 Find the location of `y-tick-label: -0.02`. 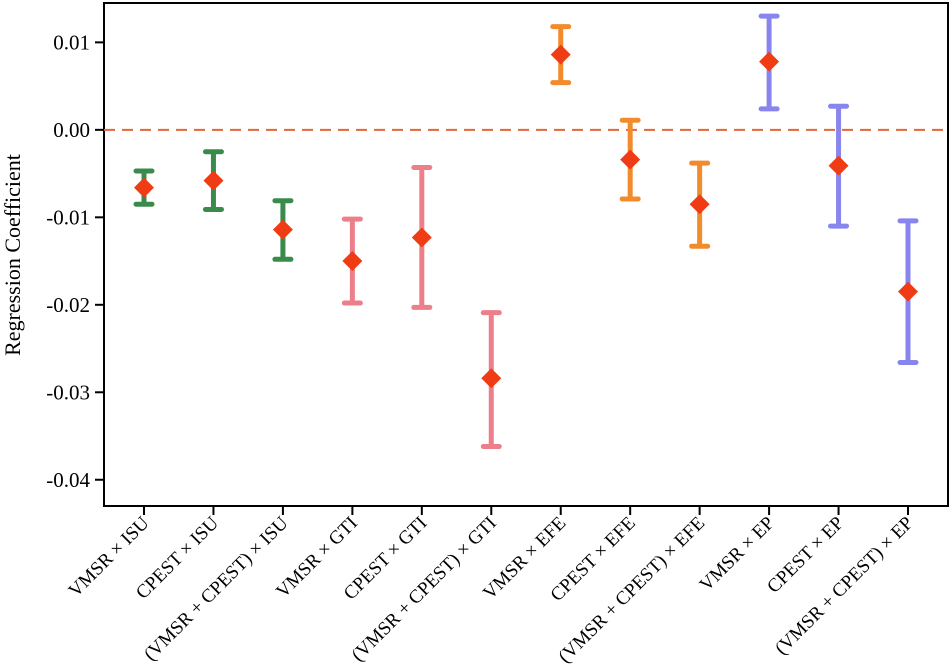

y-tick-label: -0.02 is located at coordinates (68, 305).